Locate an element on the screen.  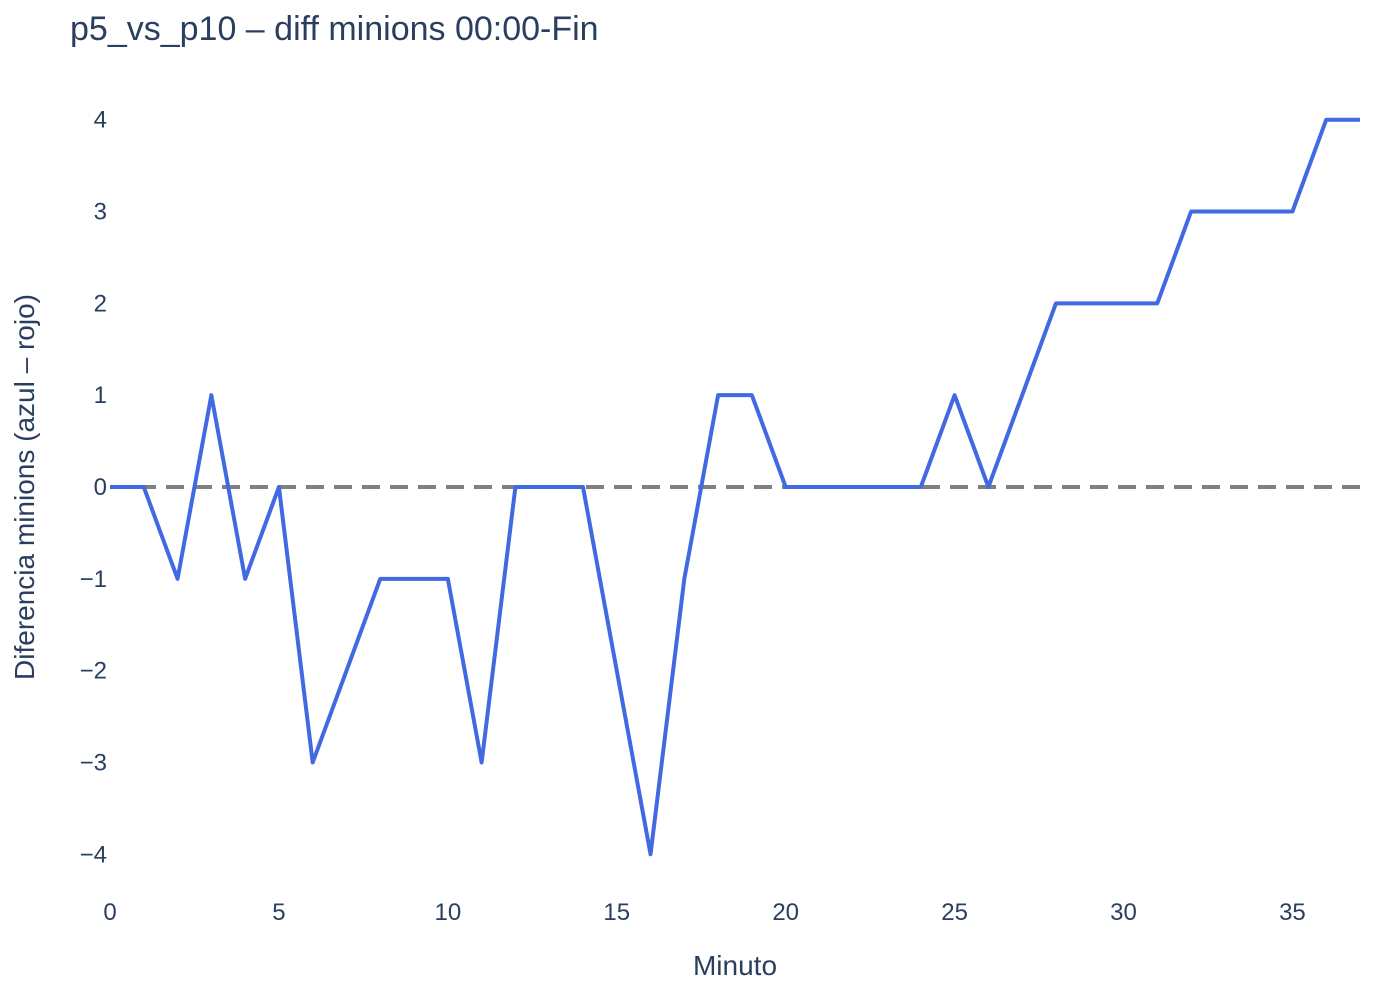
y-axis-ticks: 4 3 2 1 0 −1 −2 −3 −4 is located at coordinates (93, 488).